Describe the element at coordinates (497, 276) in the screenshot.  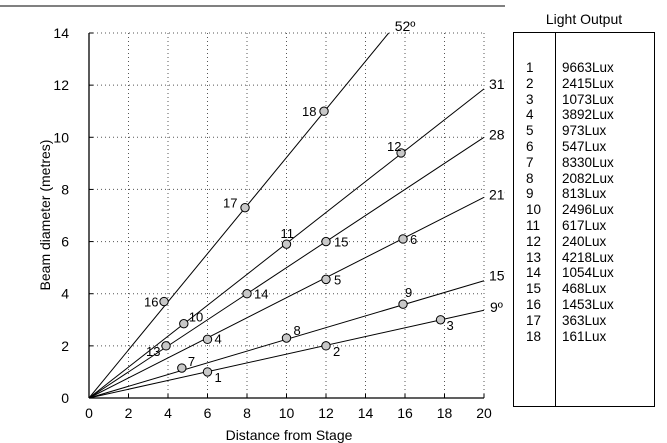
I see `angle-label: 15º` at that location.